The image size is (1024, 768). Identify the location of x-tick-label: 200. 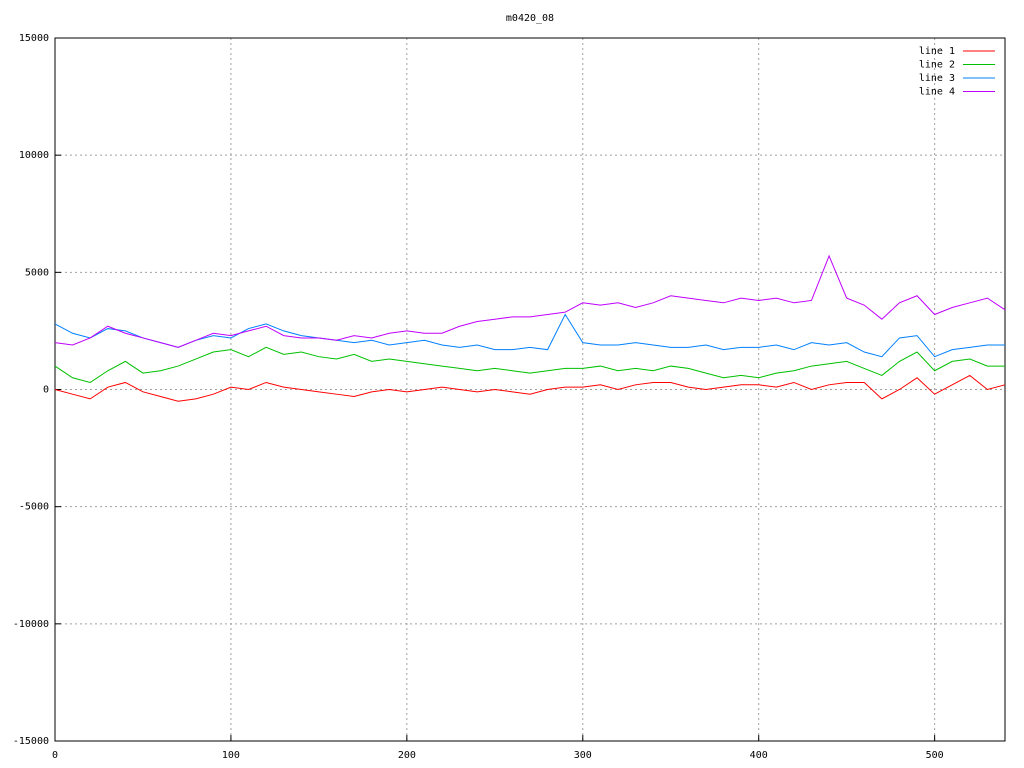
(407, 755).